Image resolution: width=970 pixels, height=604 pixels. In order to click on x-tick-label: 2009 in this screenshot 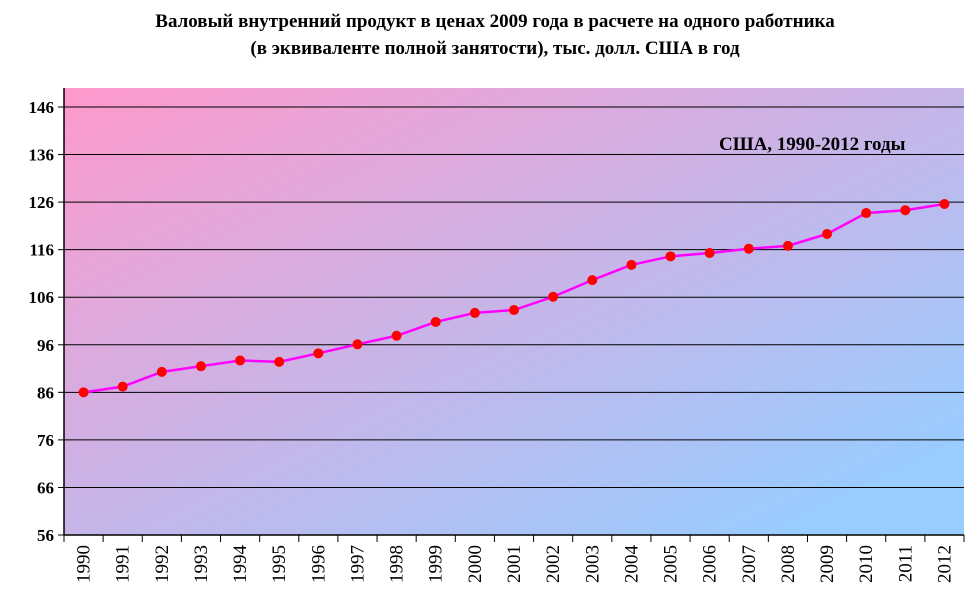, I will do `click(827, 564)`.